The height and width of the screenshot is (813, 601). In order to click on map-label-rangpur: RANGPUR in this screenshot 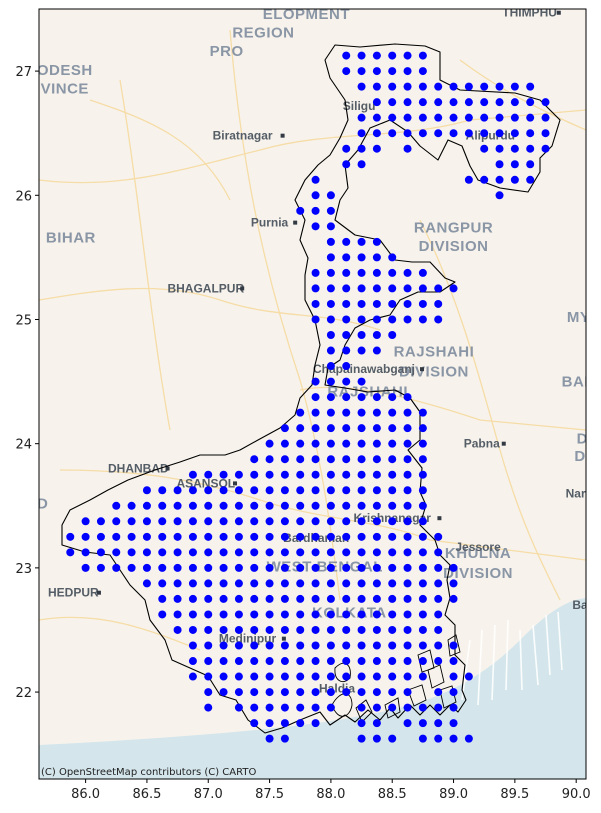, I will do `click(453, 228)`.